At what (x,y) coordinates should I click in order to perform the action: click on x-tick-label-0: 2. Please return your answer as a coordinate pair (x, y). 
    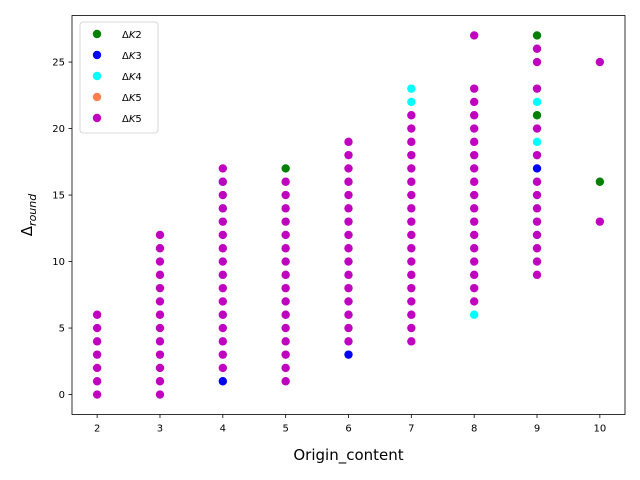
    Looking at the image, I should click on (97, 429).